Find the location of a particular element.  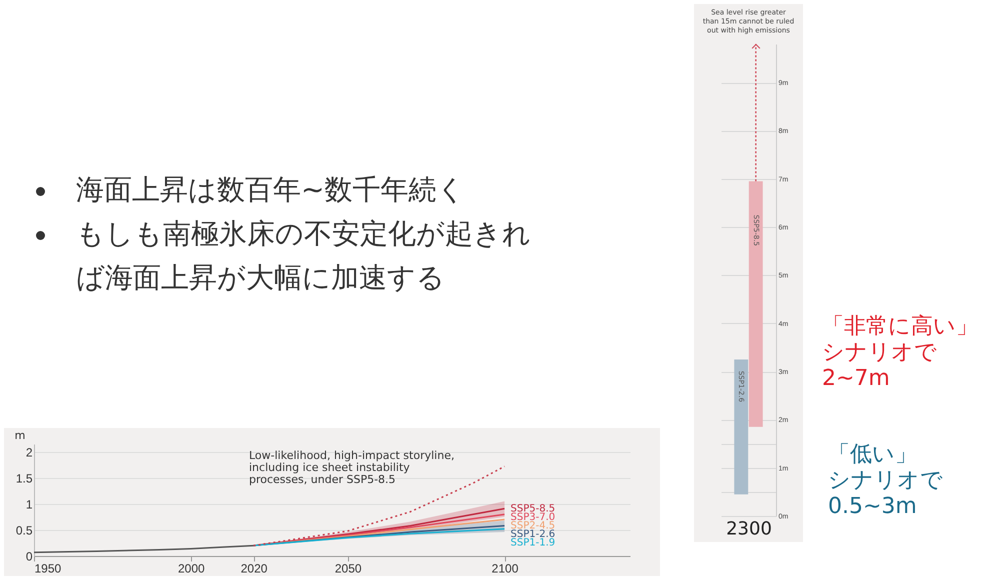

y-tick-label: 0.5 is located at coordinates (24, 530).